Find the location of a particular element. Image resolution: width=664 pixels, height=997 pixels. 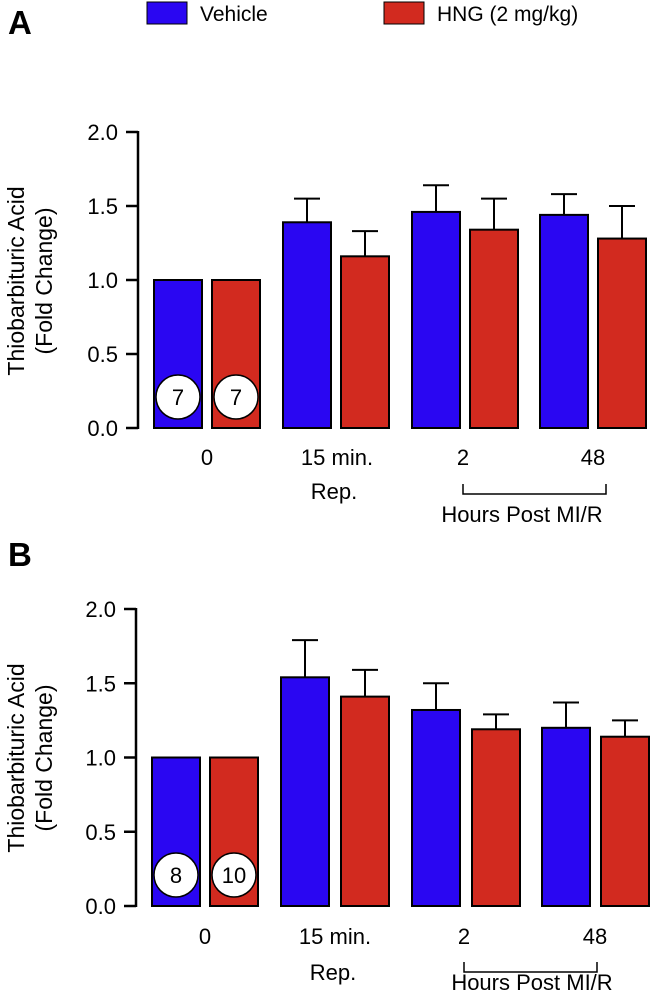

legend: Vehicle HNG (2 mg/kg) is located at coordinates (362, 13).